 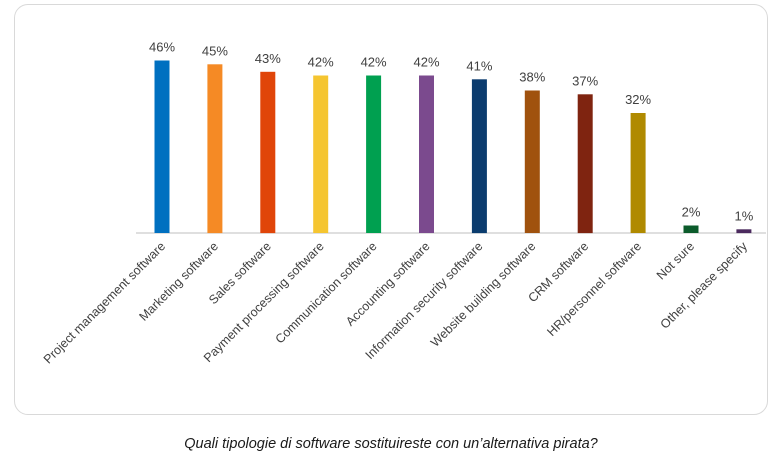 What do you see at coordinates (215, 149) in the screenshot?
I see `bar-marketing-software` at bounding box center [215, 149].